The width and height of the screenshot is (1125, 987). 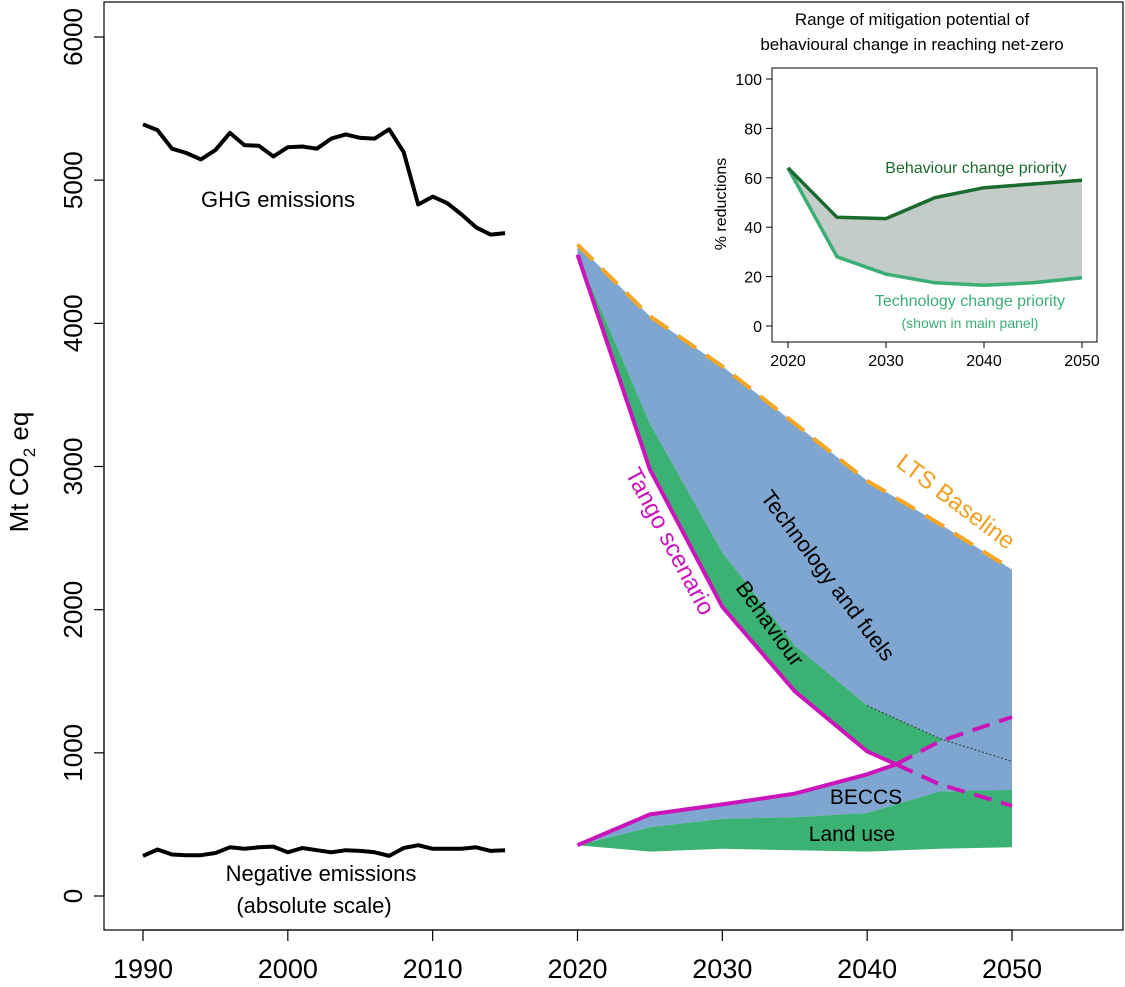 What do you see at coordinates (73, 610) in the screenshot?
I see `y-tick-label: 2000` at bounding box center [73, 610].